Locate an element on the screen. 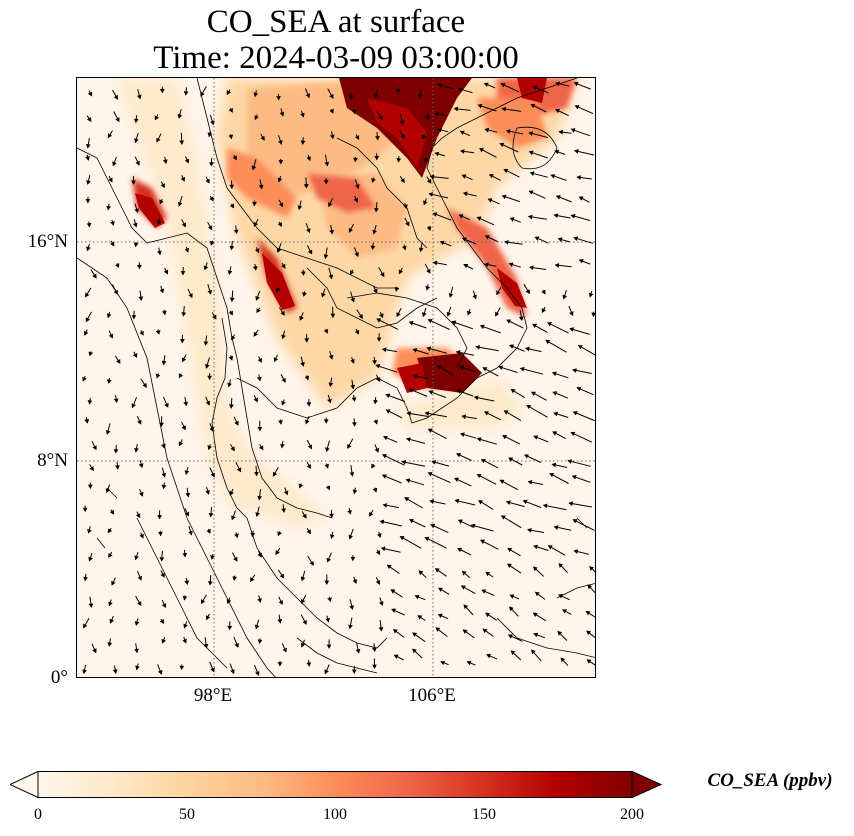 The image size is (854, 836). lon-tick-98e: 98°E is located at coordinates (213, 695).